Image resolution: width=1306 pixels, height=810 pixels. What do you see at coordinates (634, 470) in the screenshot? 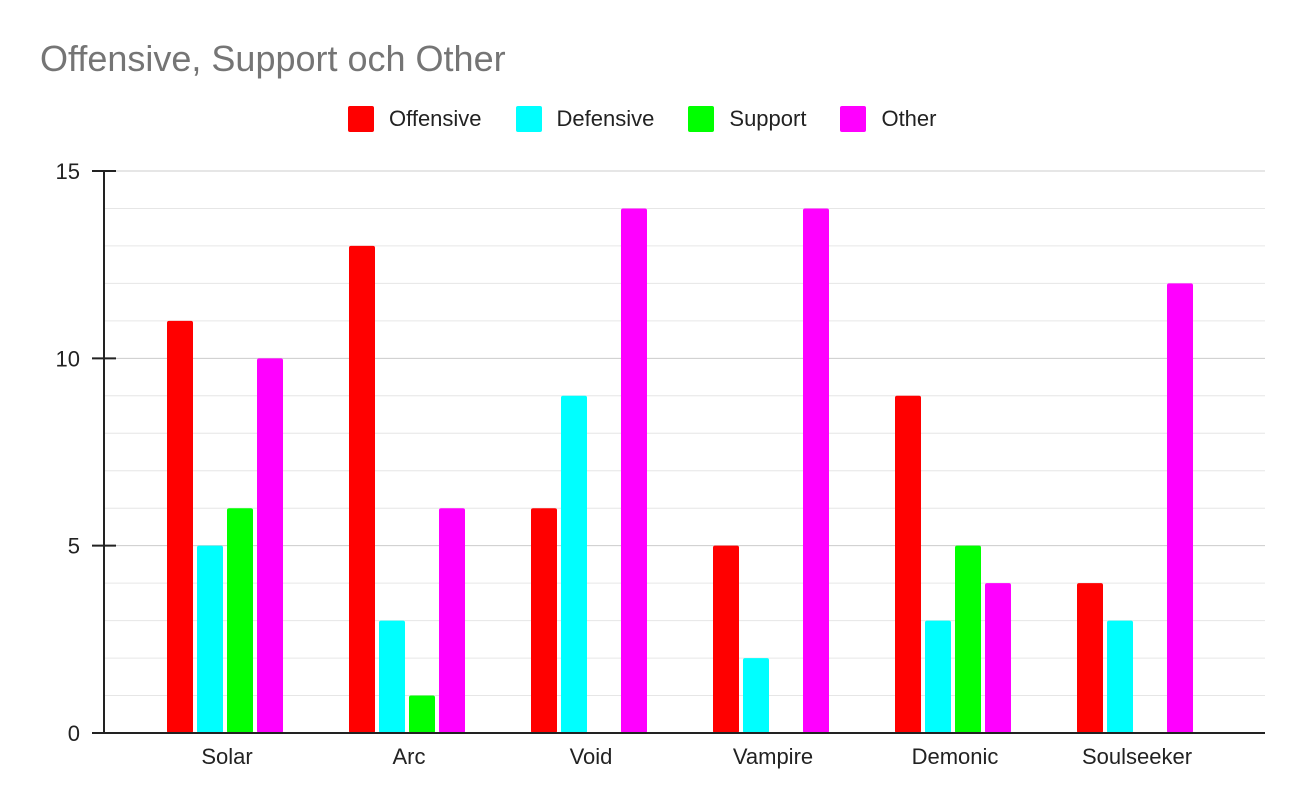
I see `bar-other-void` at bounding box center [634, 470].